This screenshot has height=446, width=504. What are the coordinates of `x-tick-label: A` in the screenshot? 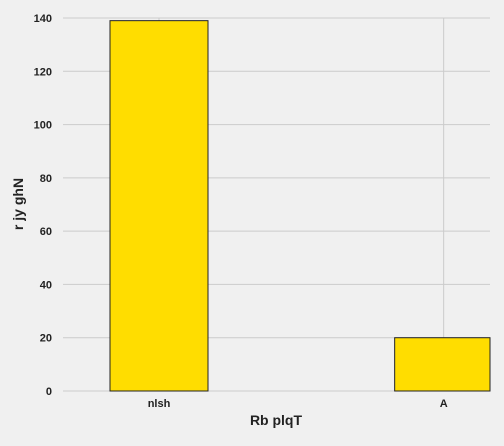 It's located at (444, 404).